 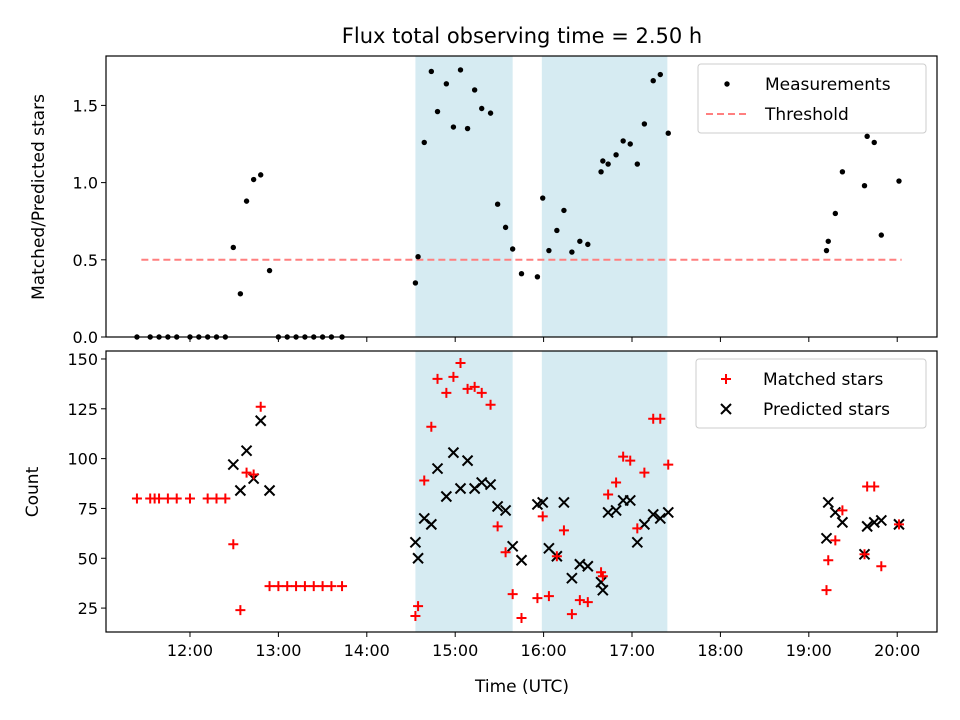 What do you see at coordinates (190, 650) in the screenshot?
I see `x-tick-label: 12:00` at bounding box center [190, 650].